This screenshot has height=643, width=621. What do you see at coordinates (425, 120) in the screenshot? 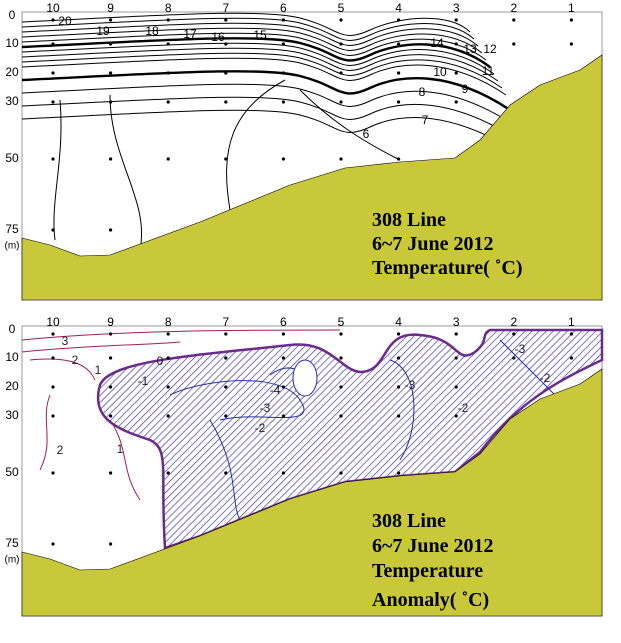
I see `contour-label: 7` at bounding box center [425, 120].